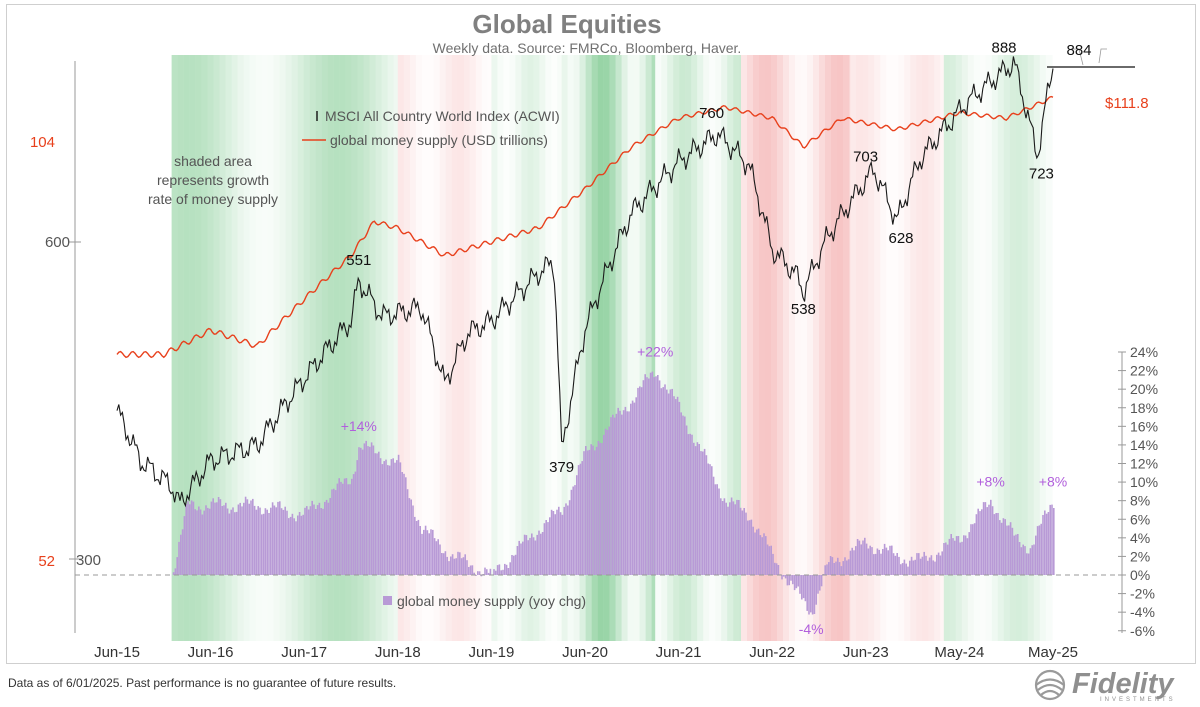 This screenshot has width=1200, height=707. I want to click on right-tick-label: 24%, so click(1144, 352).